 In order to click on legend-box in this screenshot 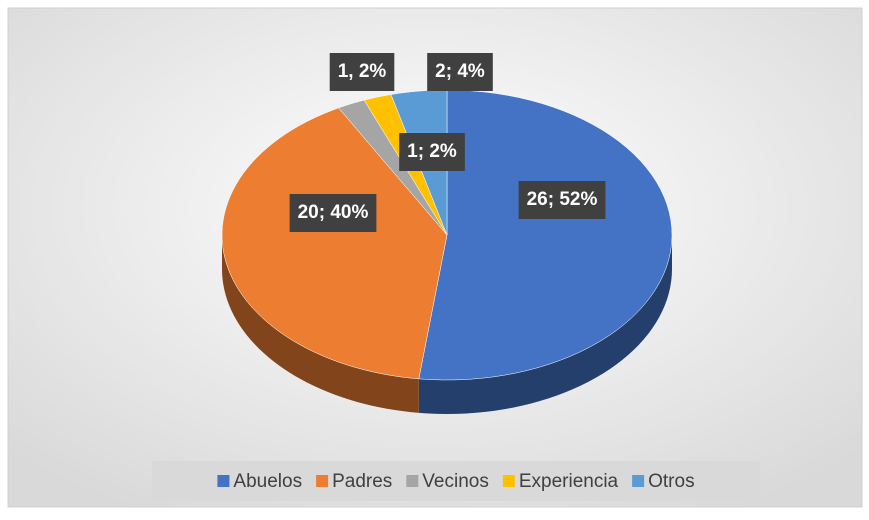, I will do `click(456, 481)`.